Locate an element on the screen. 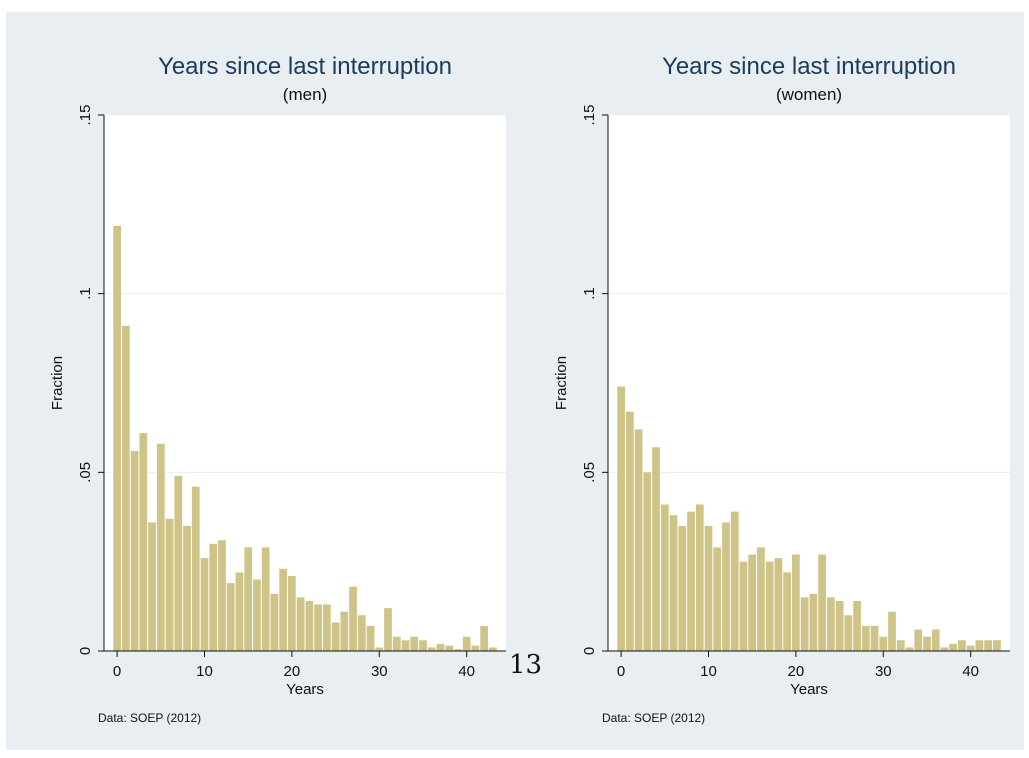 The image size is (1029, 758). x-axis-label: Years is located at coordinates (809, 689).